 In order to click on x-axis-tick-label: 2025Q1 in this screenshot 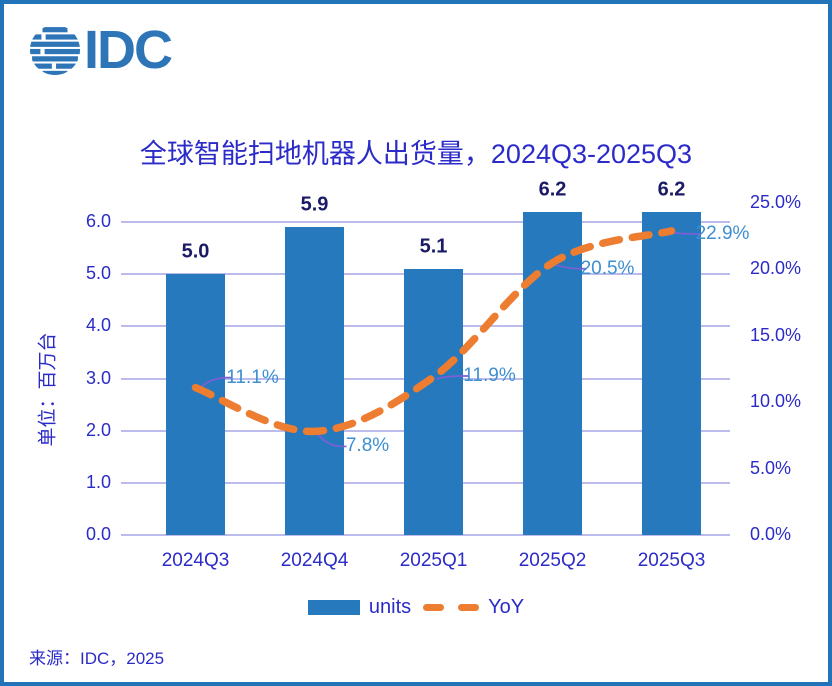, I will do `click(433, 560)`.